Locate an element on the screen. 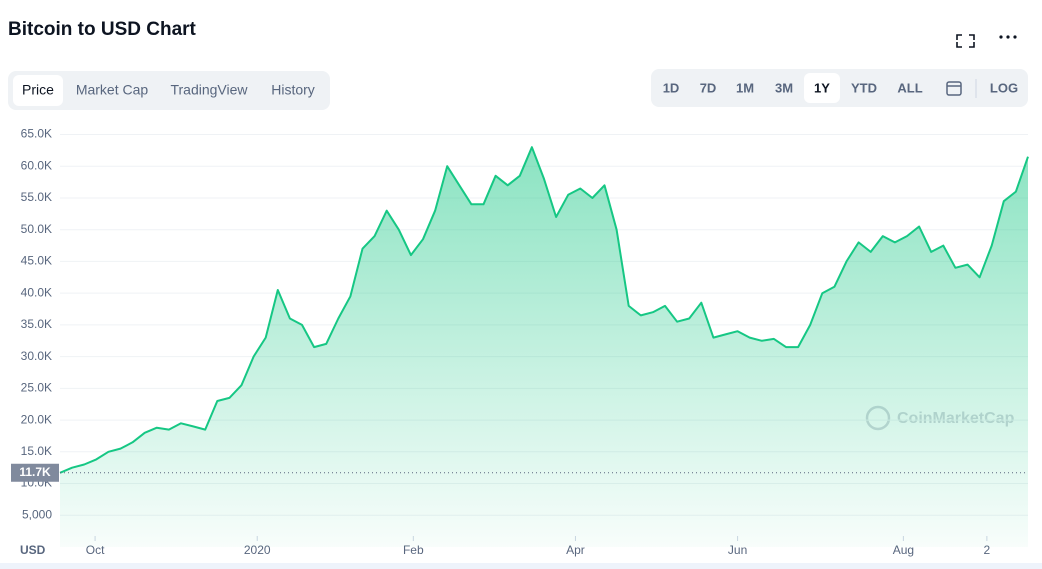 Image resolution: width=1042 pixels, height=569 pixels. range-button: 1M is located at coordinates (745, 87).